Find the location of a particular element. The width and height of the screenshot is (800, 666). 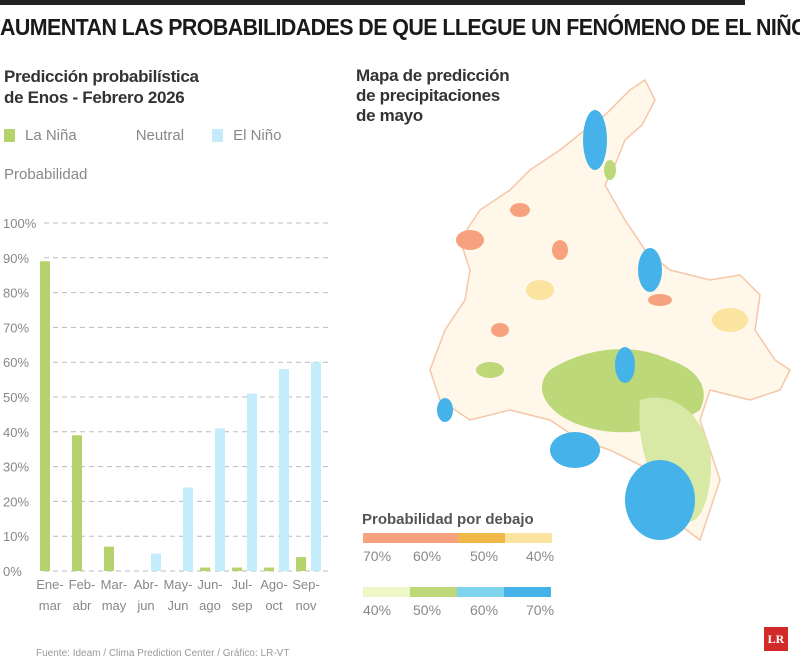

y-tick-label: 30% is located at coordinates (16, 467).